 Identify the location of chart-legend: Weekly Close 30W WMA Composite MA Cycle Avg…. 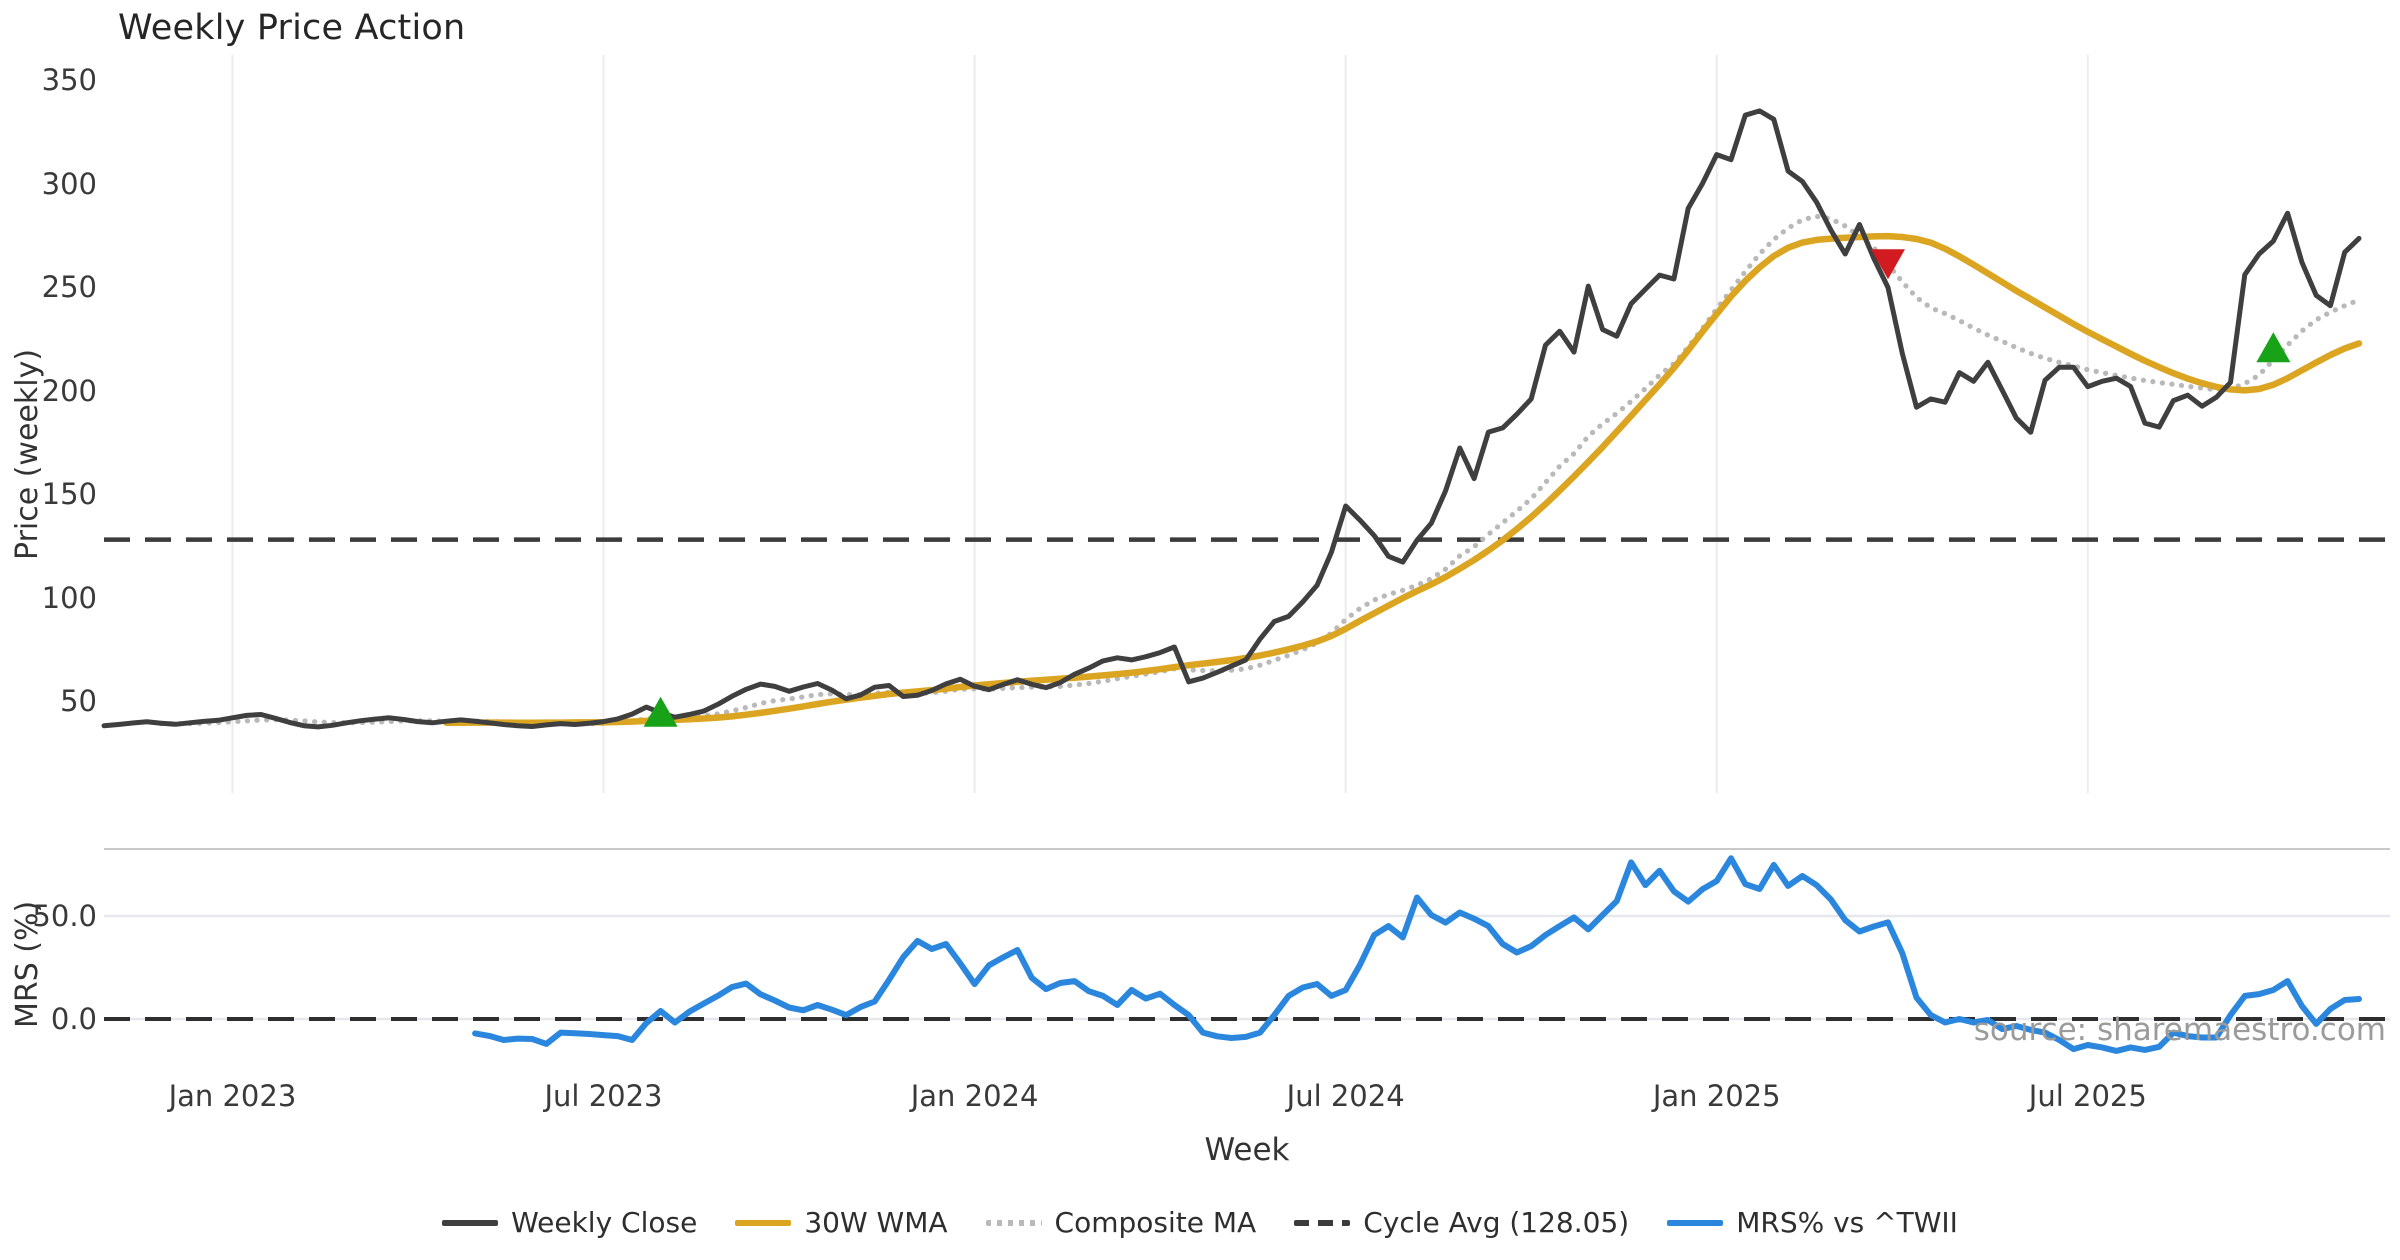
(1200, 1222).